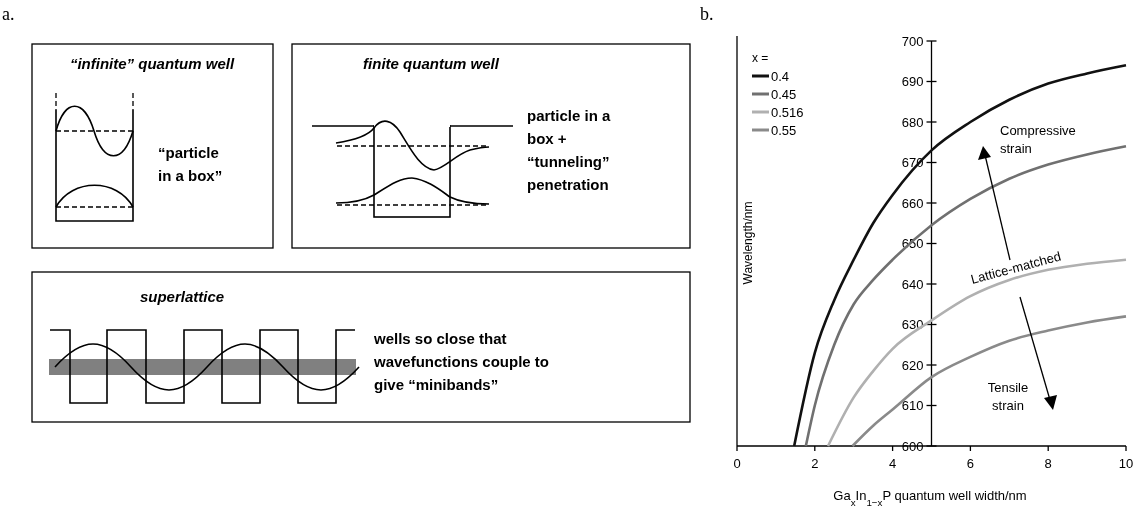 This screenshot has height=512, width=1140. What do you see at coordinates (787, 112) in the screenshot?
I see `legend-label: 0.516` at bounding box center [787, 112].